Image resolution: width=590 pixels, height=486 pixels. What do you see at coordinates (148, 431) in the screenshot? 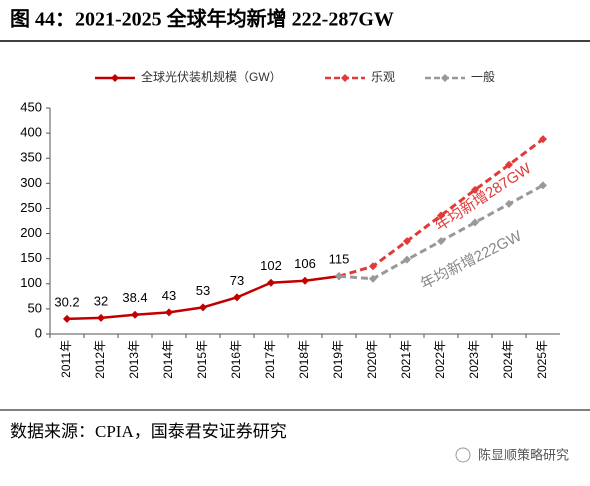
I see `source: 数据来源：CPIA，国泰君安证券研究` at bounding box center [148, 431].